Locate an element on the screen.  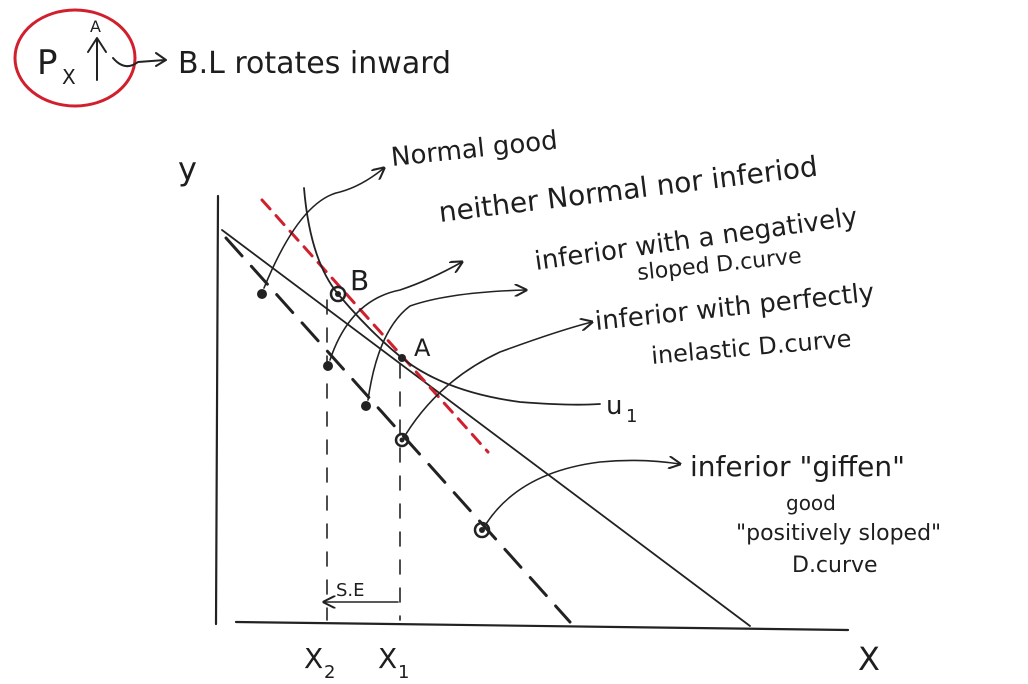
point-b-dot is located at coordinates (338, 294).